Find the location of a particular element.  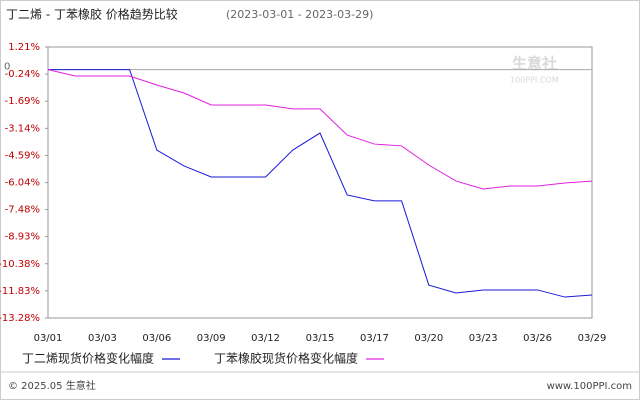

y-tick-label: -4.59% is located at coordinates (22, 155).